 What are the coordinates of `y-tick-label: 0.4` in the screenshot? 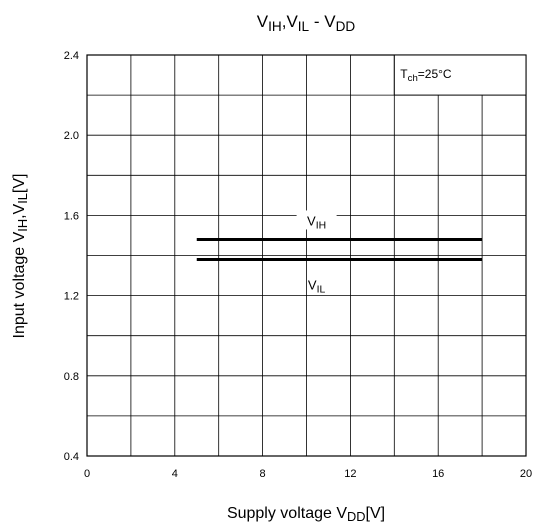 It's located at (71, 457).